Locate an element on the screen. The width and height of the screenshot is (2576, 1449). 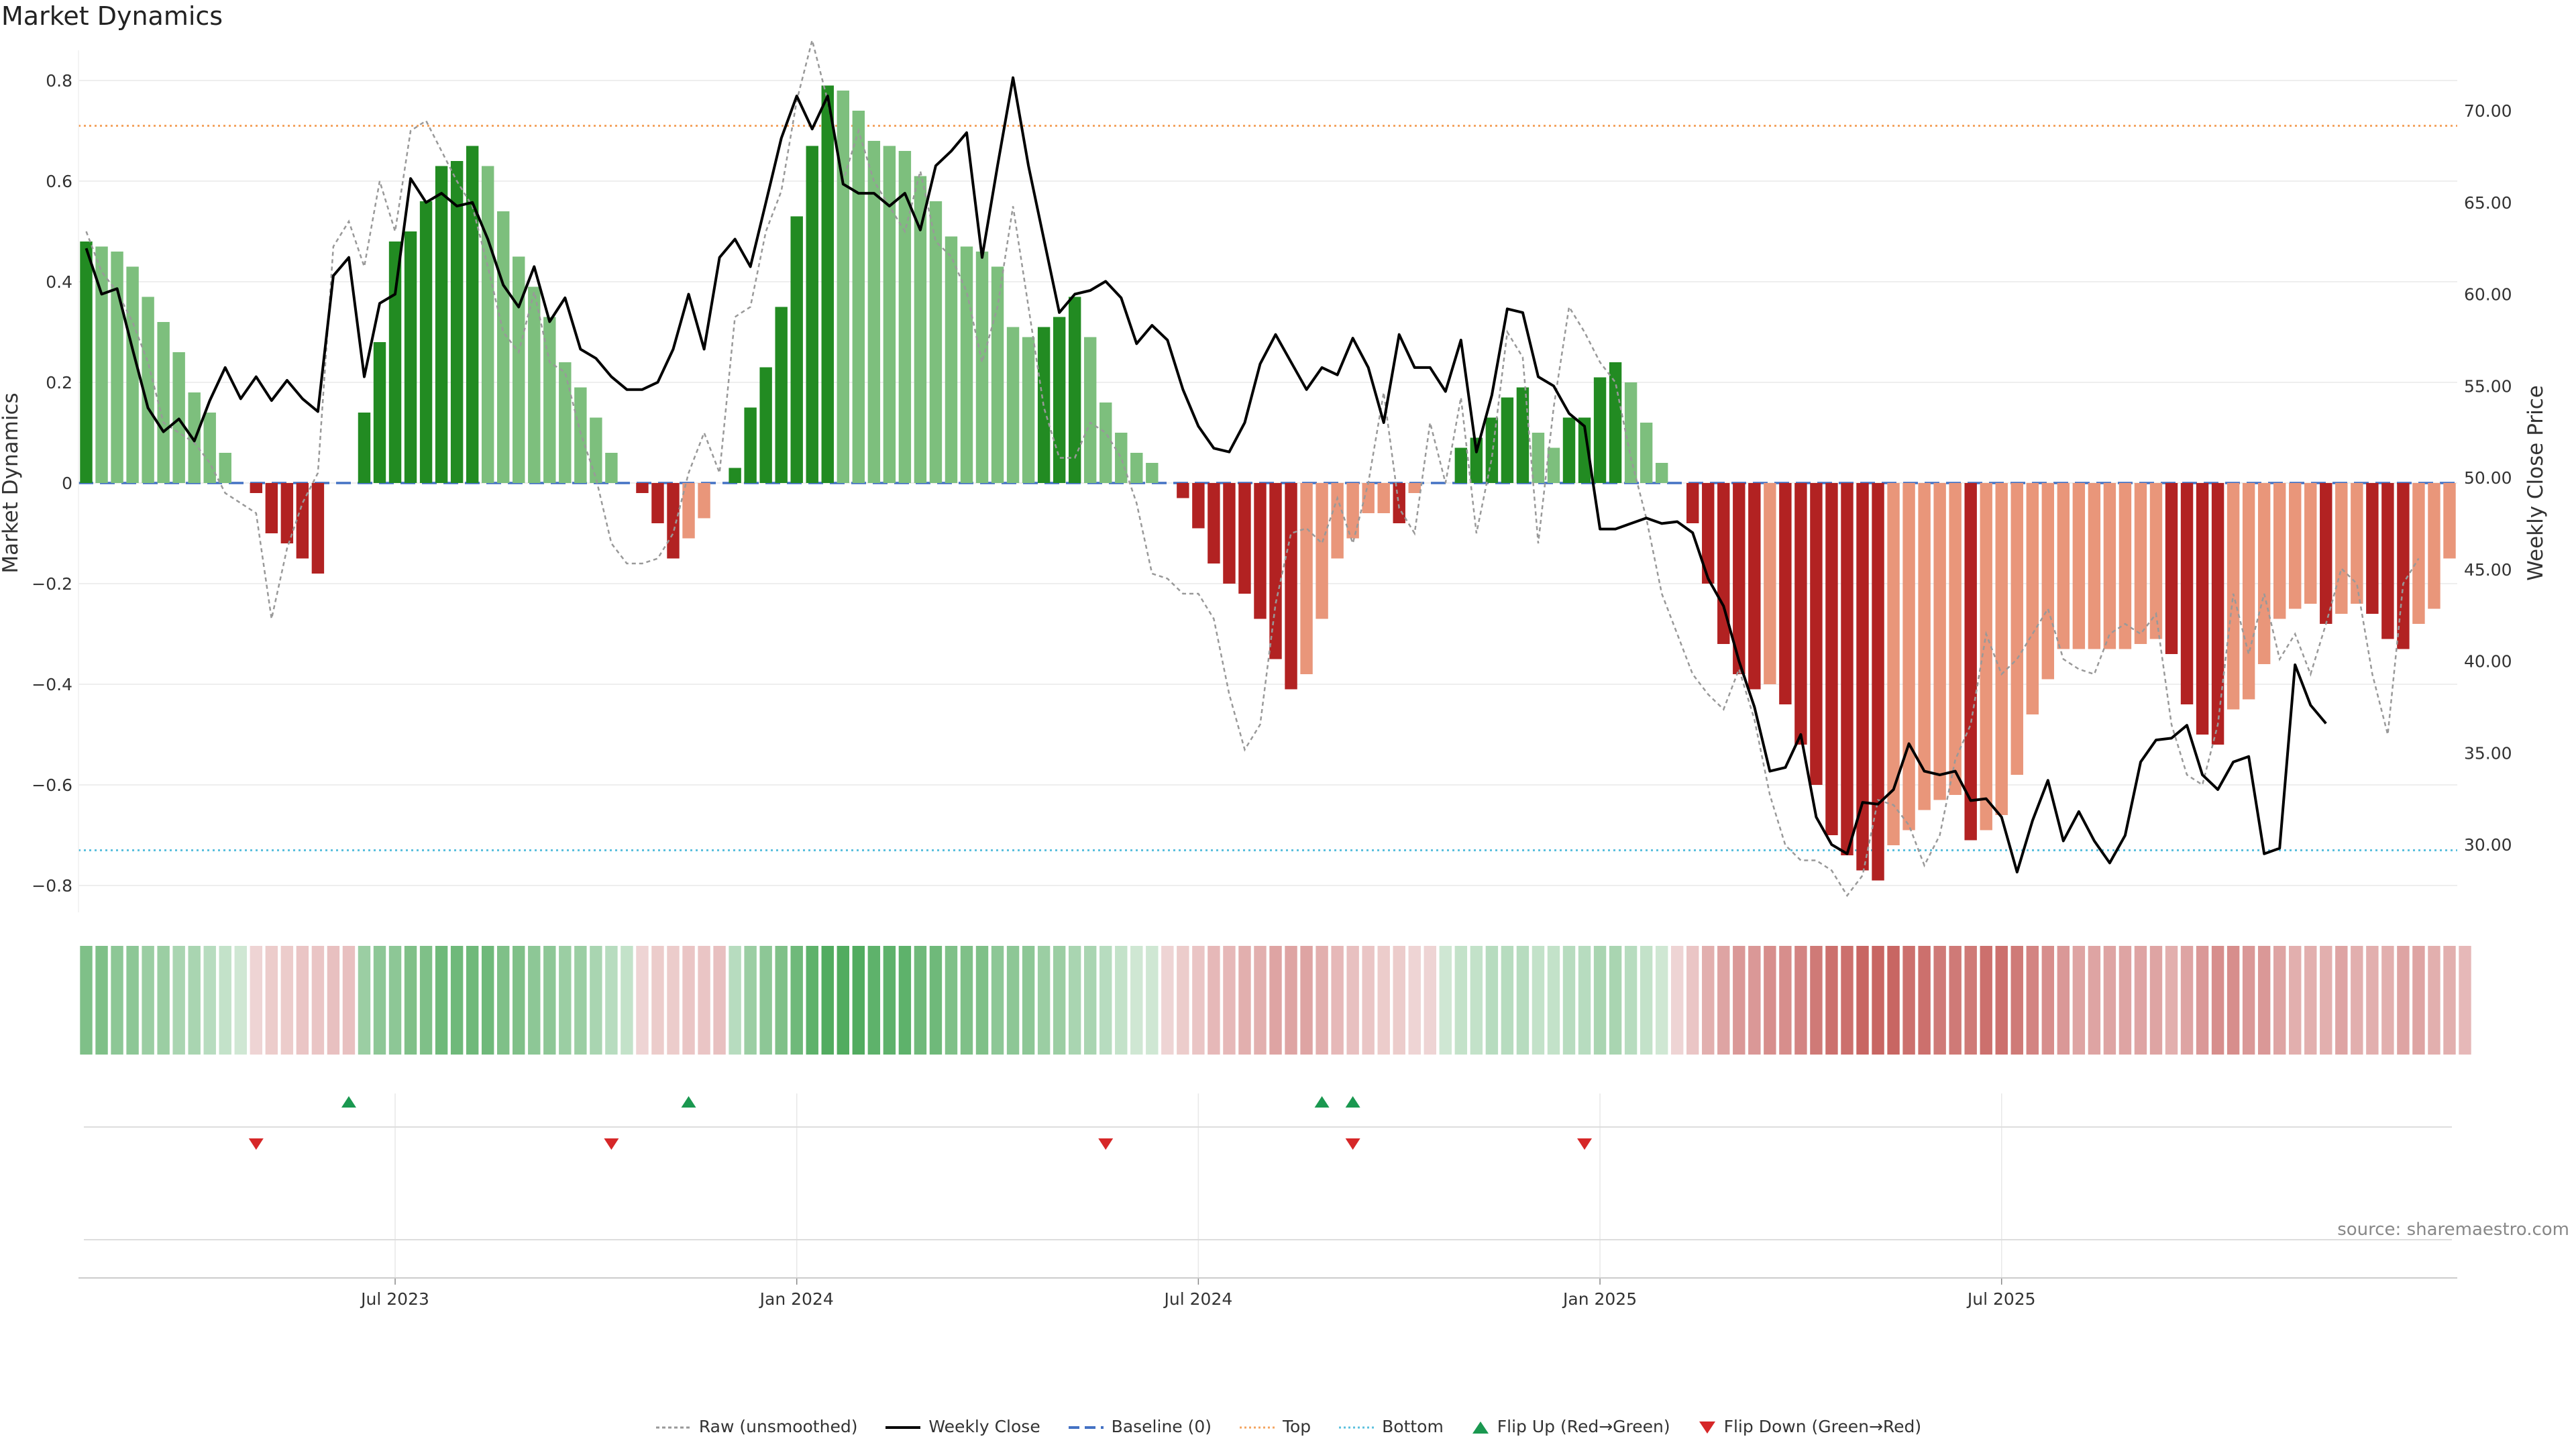
ytick-right-label: 35.00 is located at coordinates (2488, 753).